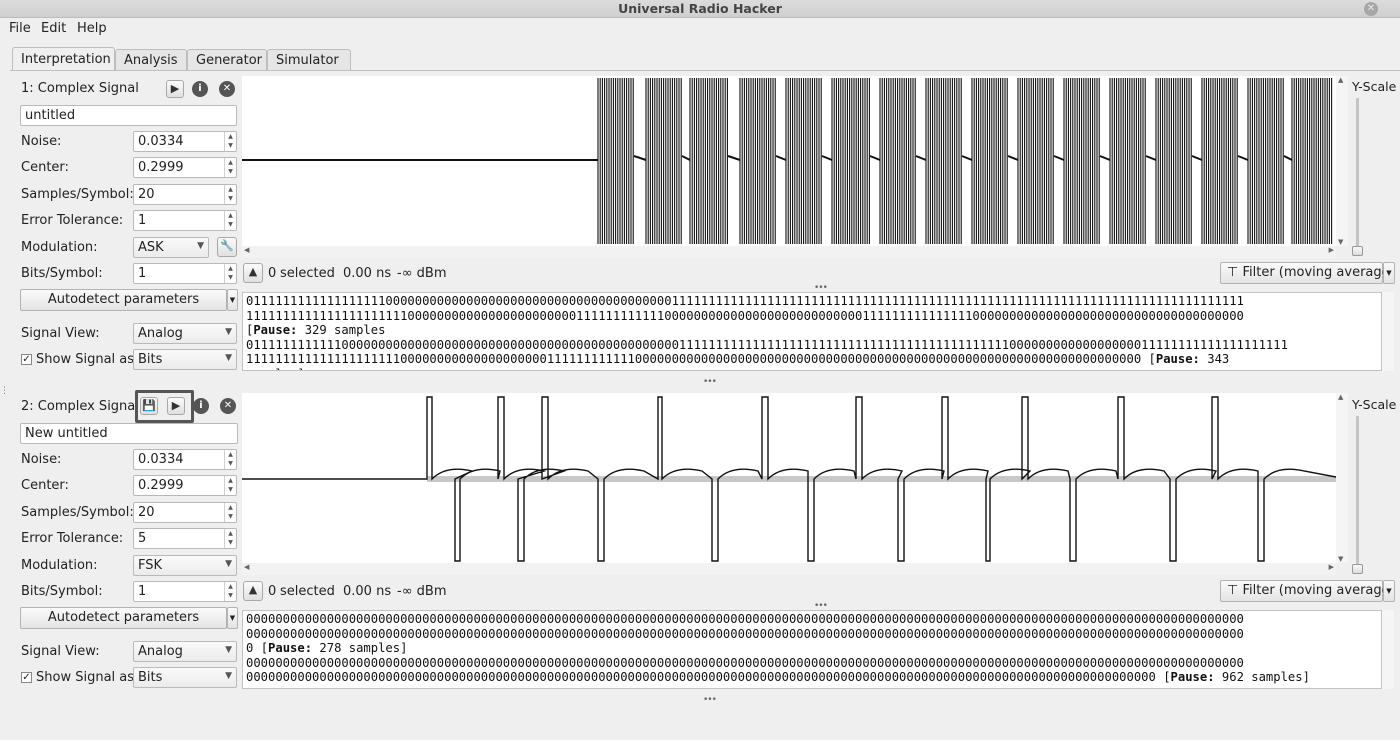 This screenshot has height=740, width=1400. What do you see at coordinates (92, 28) in the screenshot?
I see `menu-help: Help` at bounding box center [92, 28].